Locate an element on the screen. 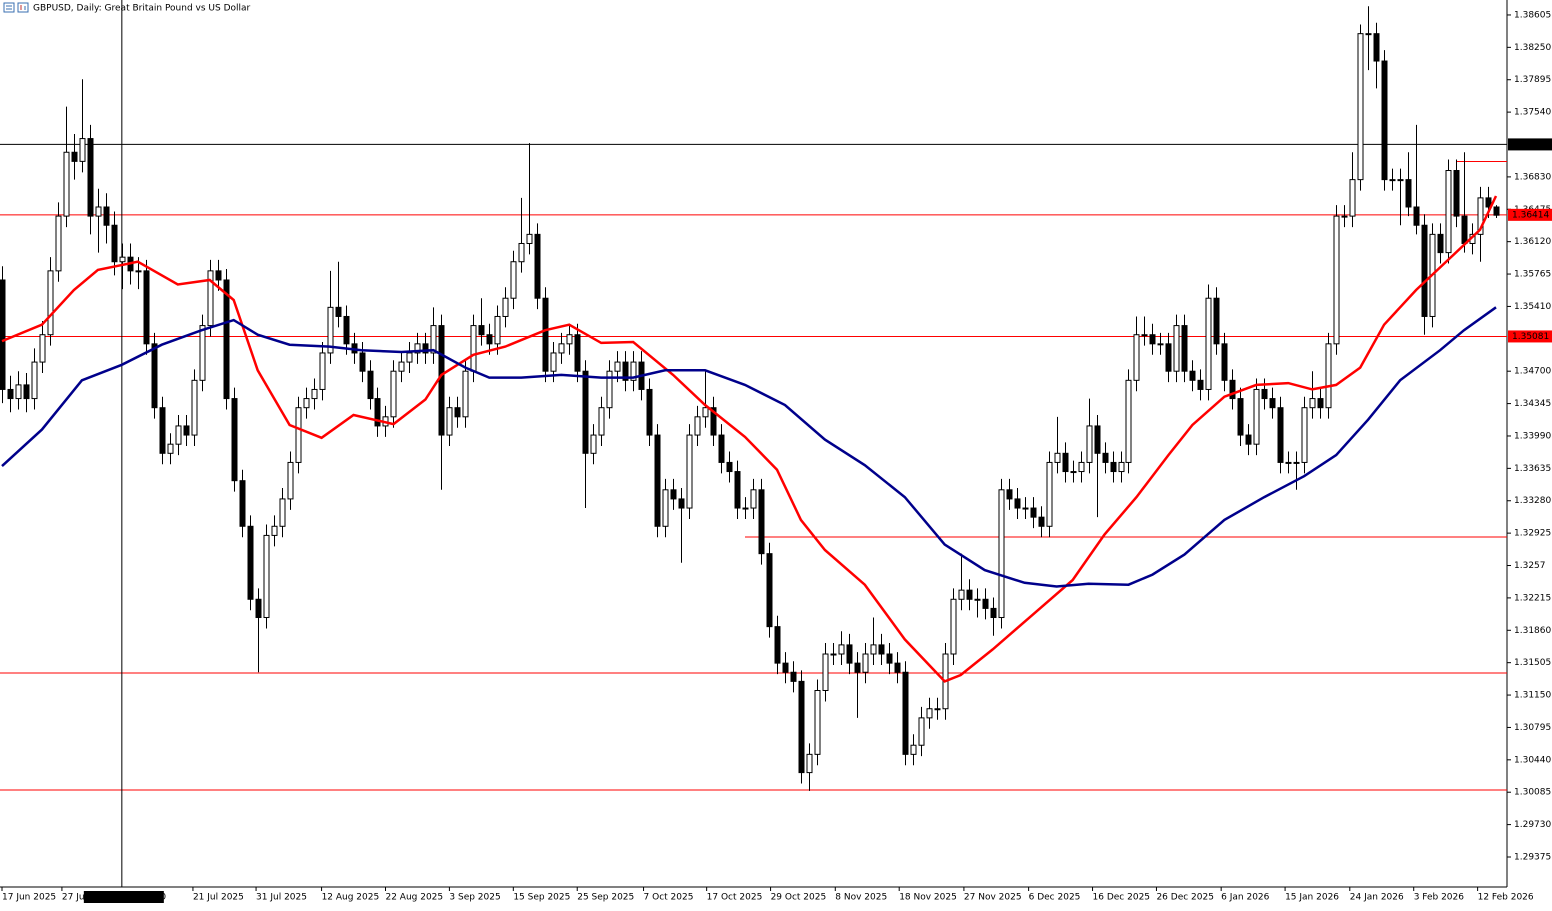  menu-icon is located at coordinates (9, 7).